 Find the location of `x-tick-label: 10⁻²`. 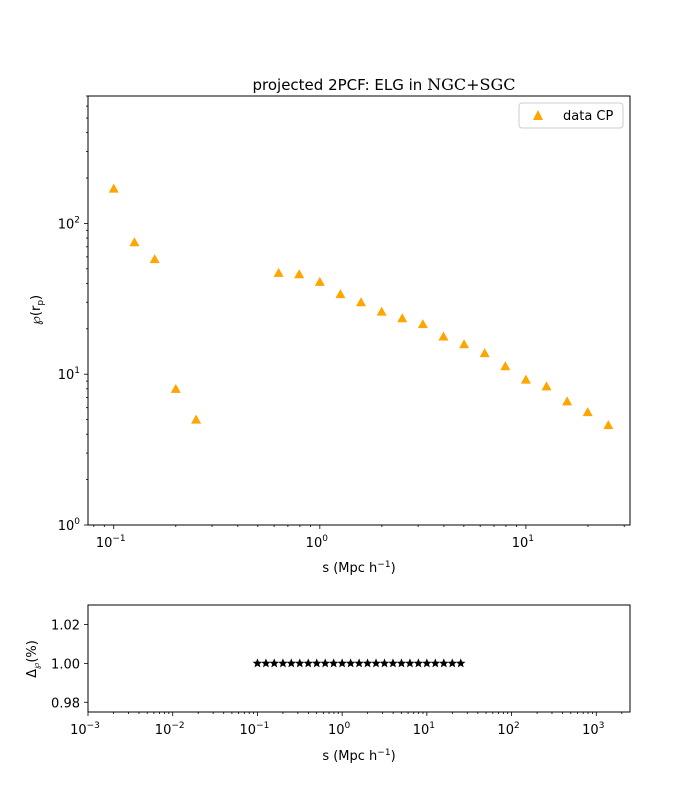

x-tick-label: 10⁻² is located at coordinates (170, 729).